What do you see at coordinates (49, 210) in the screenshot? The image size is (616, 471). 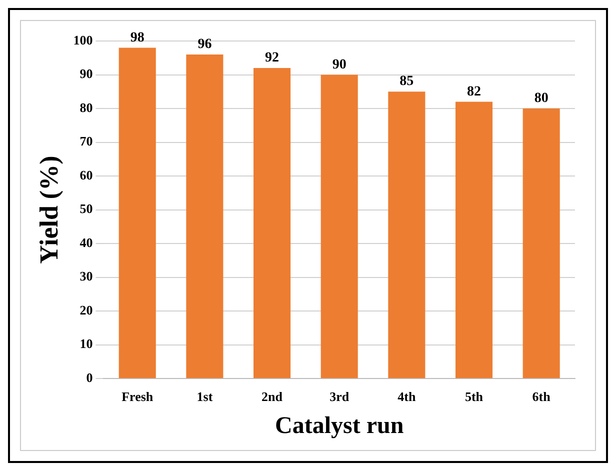 I see `y-axis-title: Yield (%)` at bounding box center [49, 210].